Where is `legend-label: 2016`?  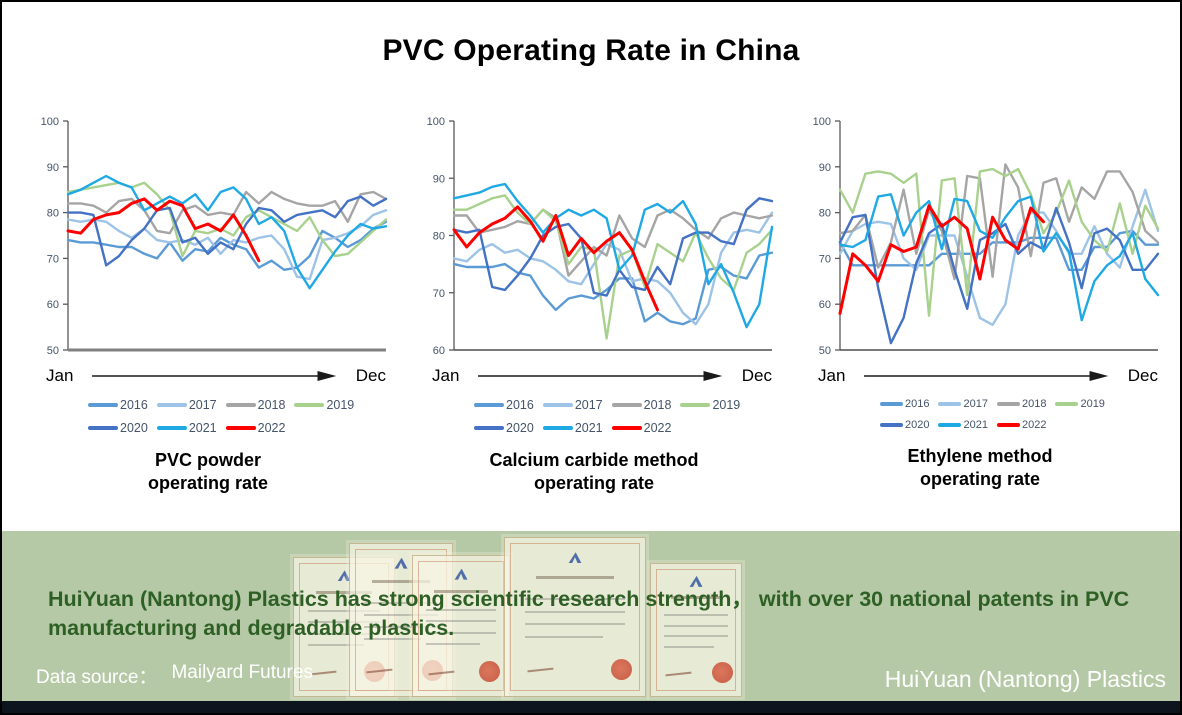
legend-label: 2016 is located at coordinates (134, 405).